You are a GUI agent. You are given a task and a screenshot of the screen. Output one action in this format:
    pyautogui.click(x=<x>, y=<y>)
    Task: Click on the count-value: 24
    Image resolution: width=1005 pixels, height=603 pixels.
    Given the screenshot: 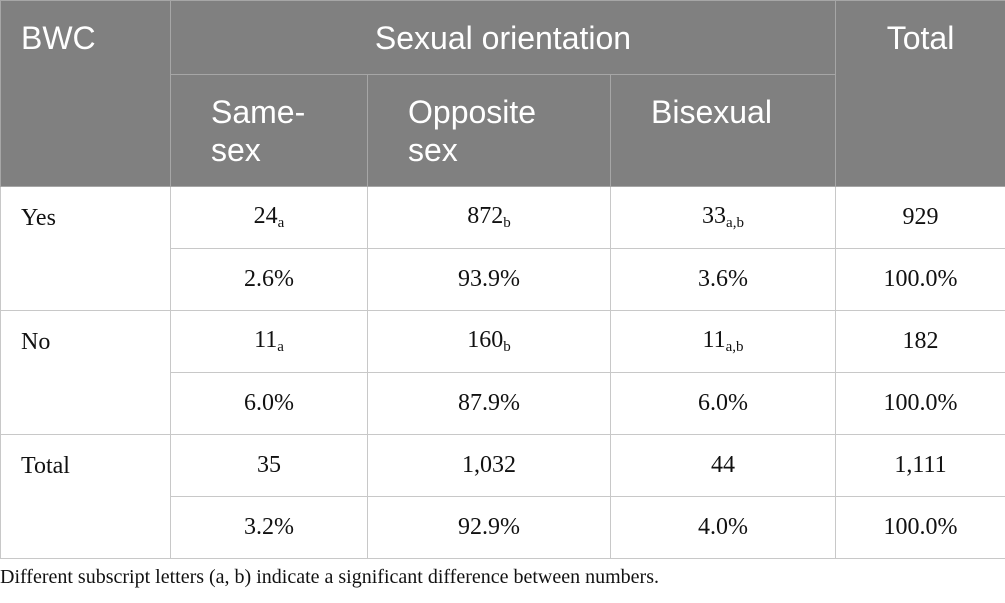 What is the action you would take?
    pyautogui.click(x=265, y=216)
    